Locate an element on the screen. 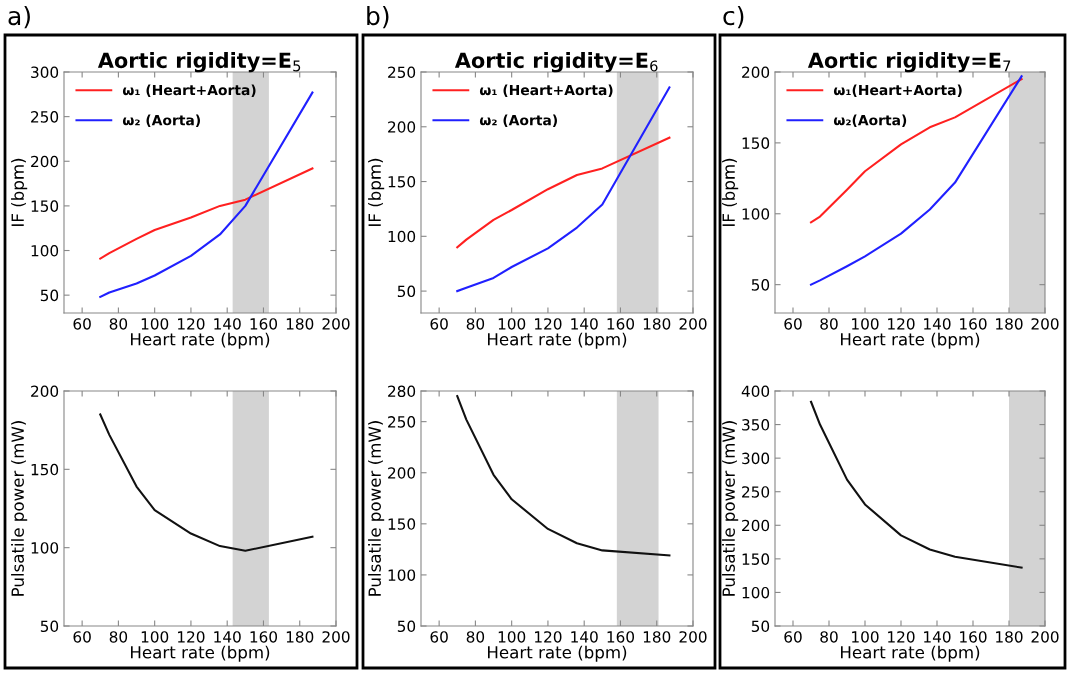 This screenshot has width=1070, height=674. text: a) is located at coordinates (19, 17).